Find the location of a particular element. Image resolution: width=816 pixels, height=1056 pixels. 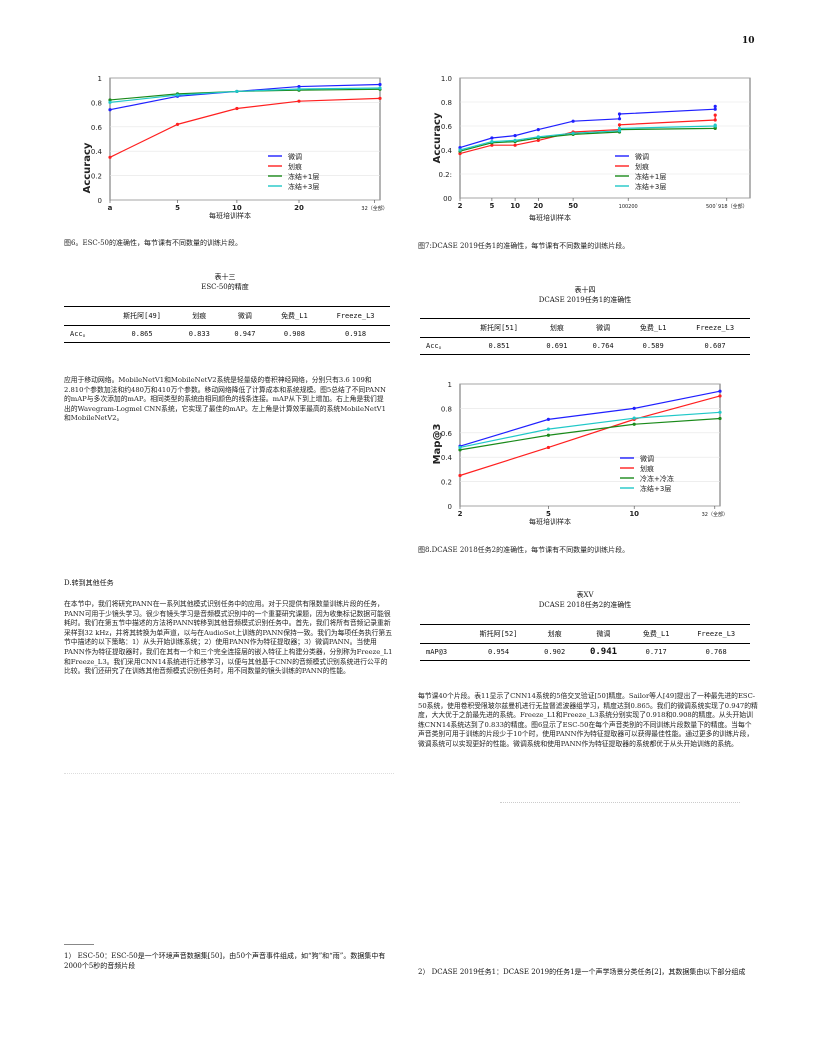

table-14-title: 表十四 DCASE 2019任务1的准确性 is located at coordinates (585, 295).